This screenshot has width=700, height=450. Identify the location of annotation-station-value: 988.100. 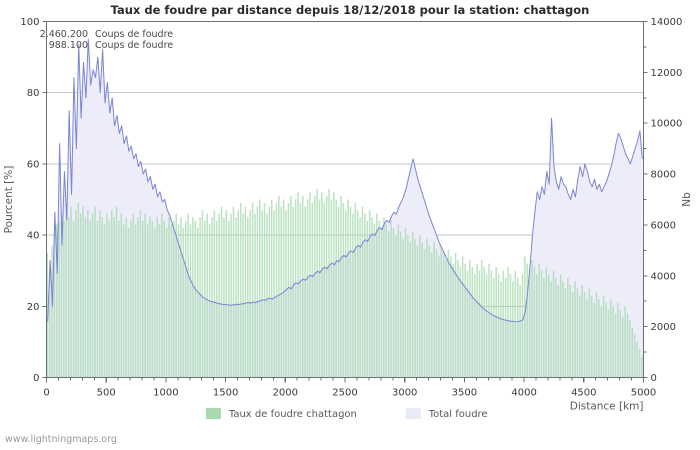
(68, 45).